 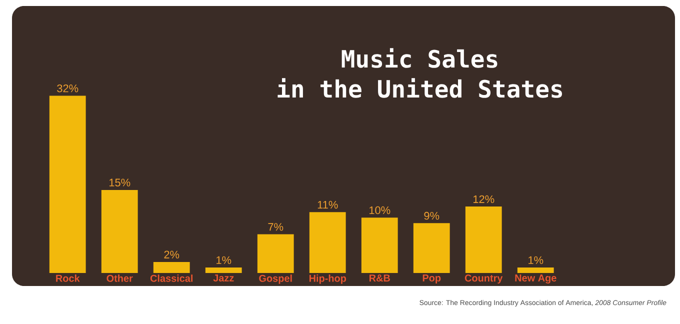 I want to click on x-tick-label: Classical, so click(x=171, y=278).